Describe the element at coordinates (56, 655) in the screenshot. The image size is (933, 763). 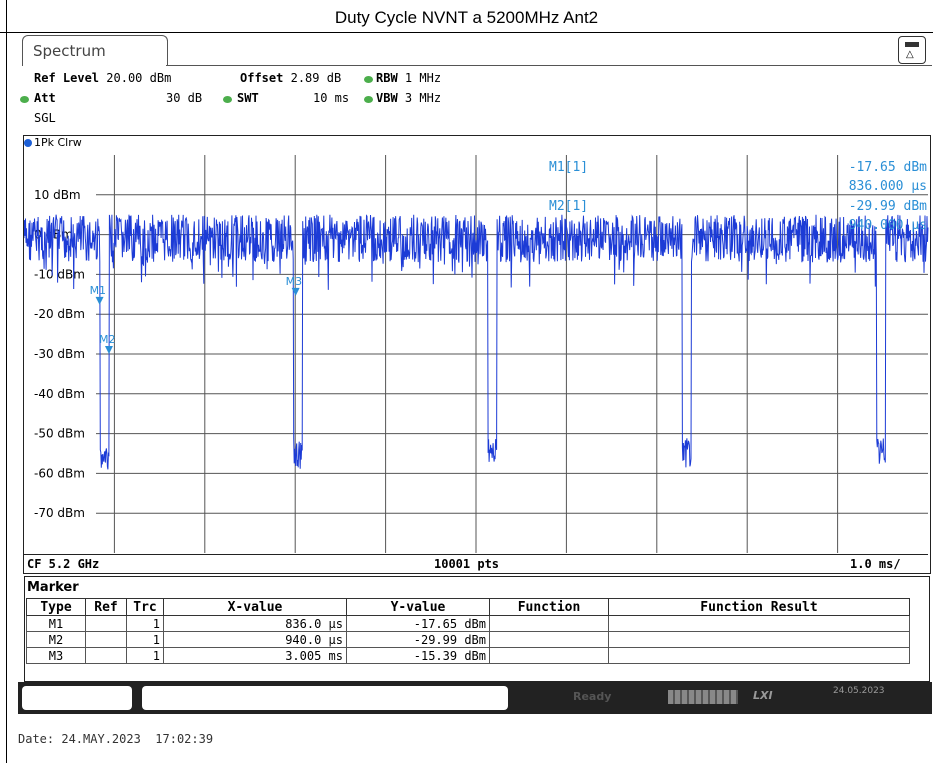
I see `marker-type: M3` at that location.